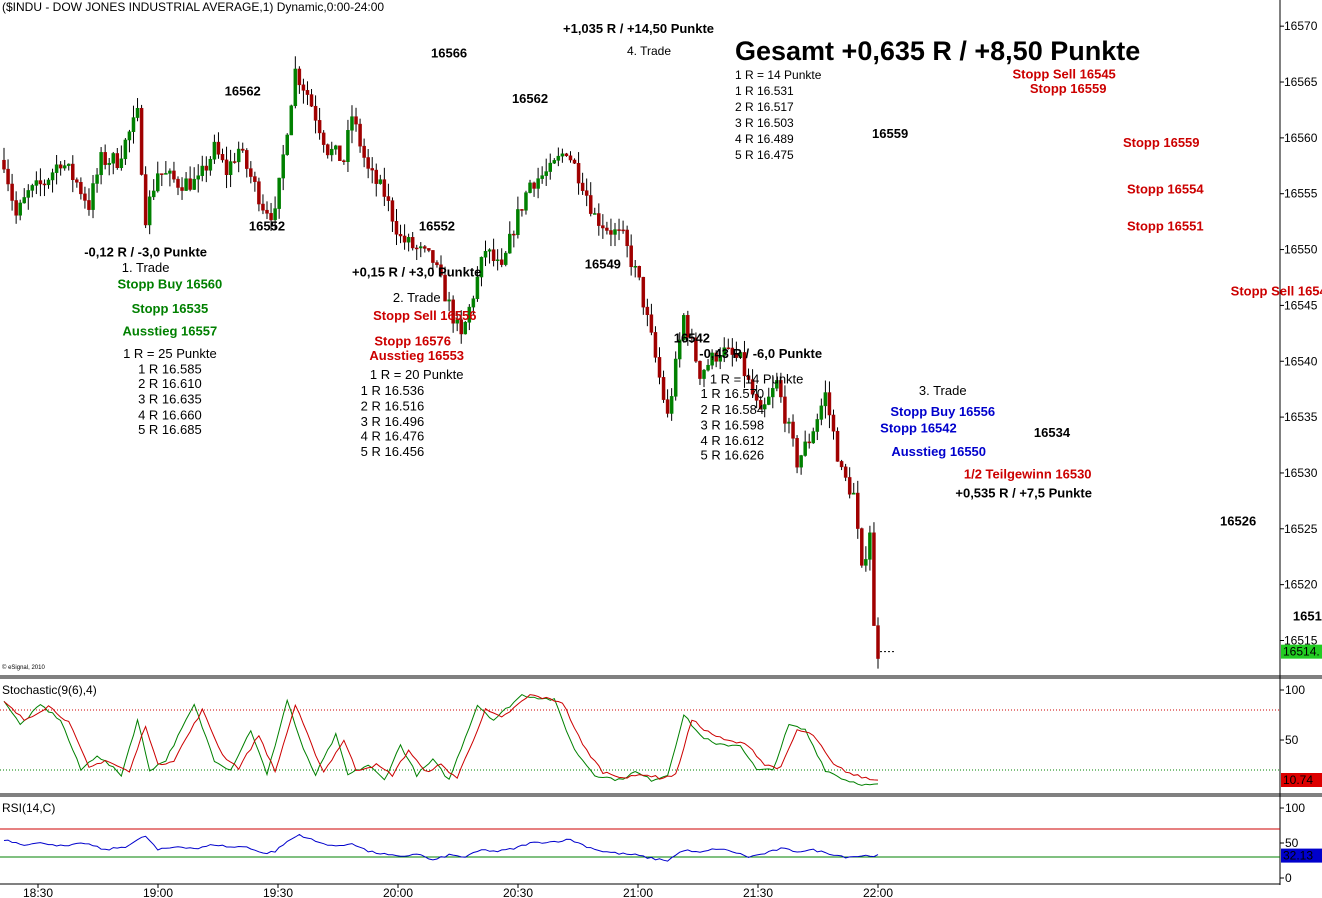 Image resolution: width=1322 pixels, height=898 pixels. I want to click on last-price-box, so click(1301, 651).